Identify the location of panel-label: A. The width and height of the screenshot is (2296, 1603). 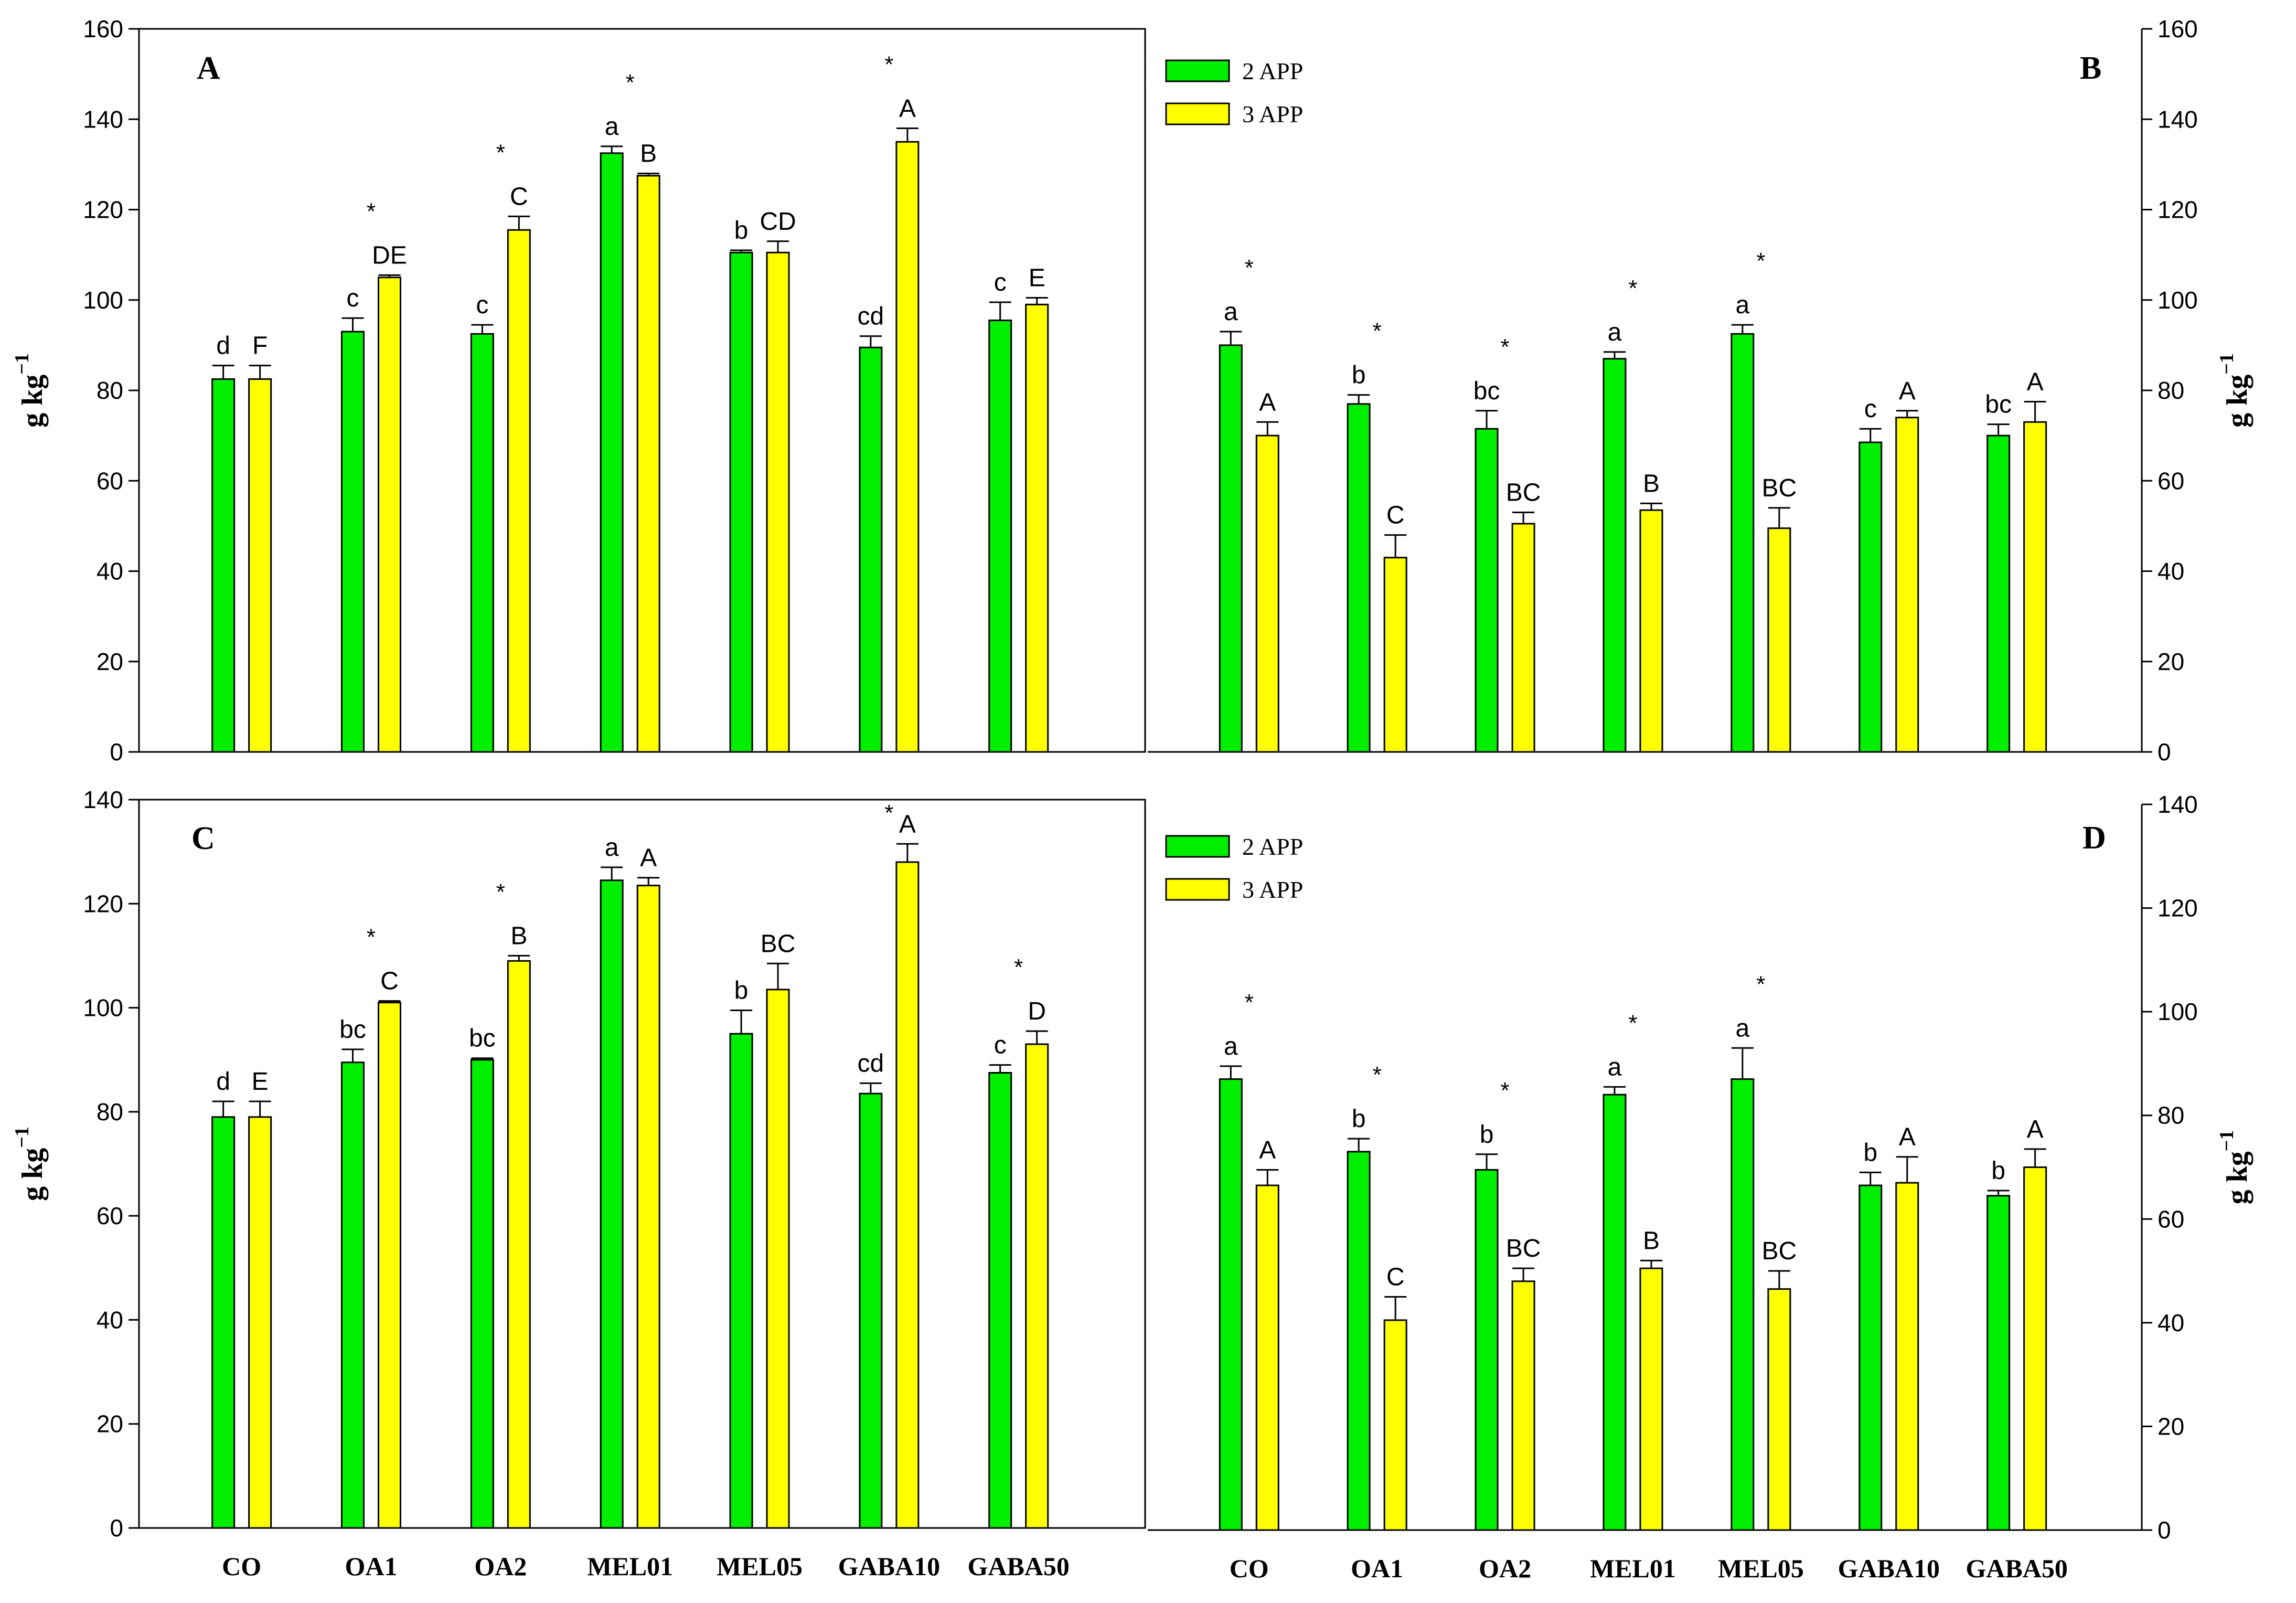
(208, 68).